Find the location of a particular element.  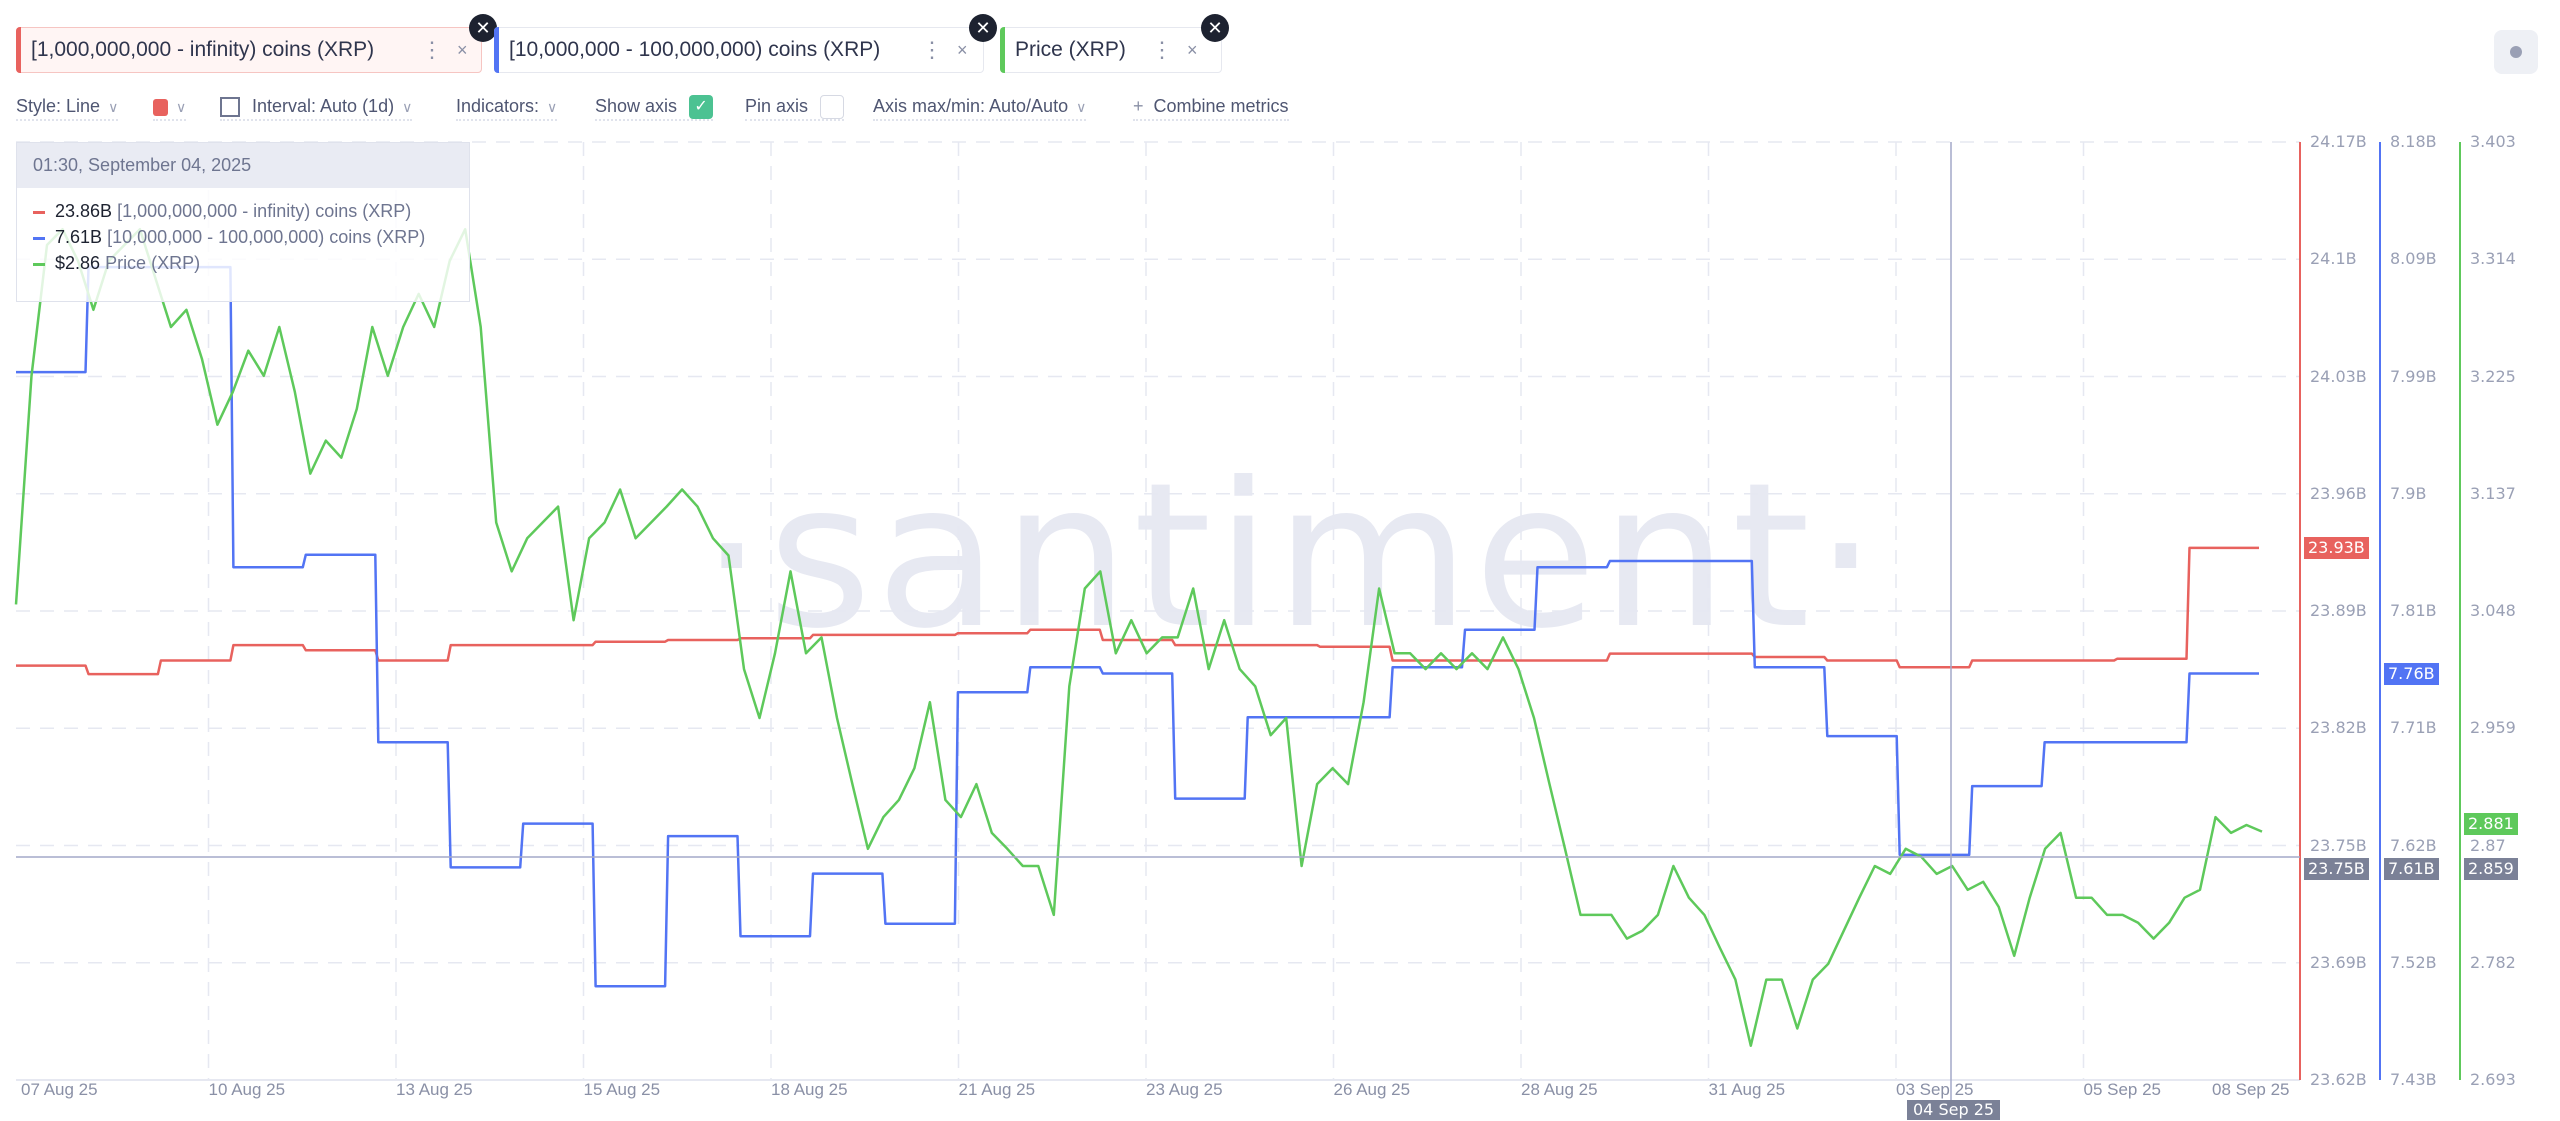

y-axis-tick-label: 7.99B is located at coordinates (2413, 376).